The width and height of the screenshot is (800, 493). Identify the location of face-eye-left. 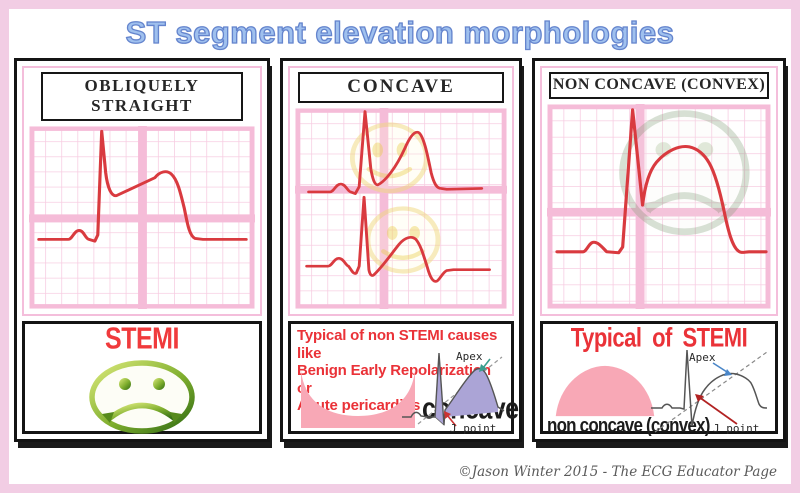
(125, 384).